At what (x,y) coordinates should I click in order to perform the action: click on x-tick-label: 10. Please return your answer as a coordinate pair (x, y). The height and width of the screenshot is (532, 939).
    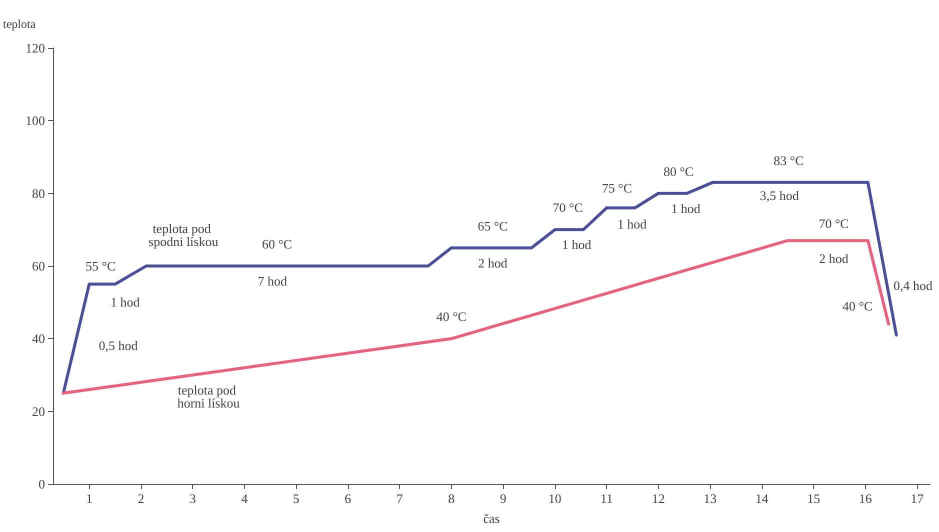
    Looking at the image, I should click on (555, 498).